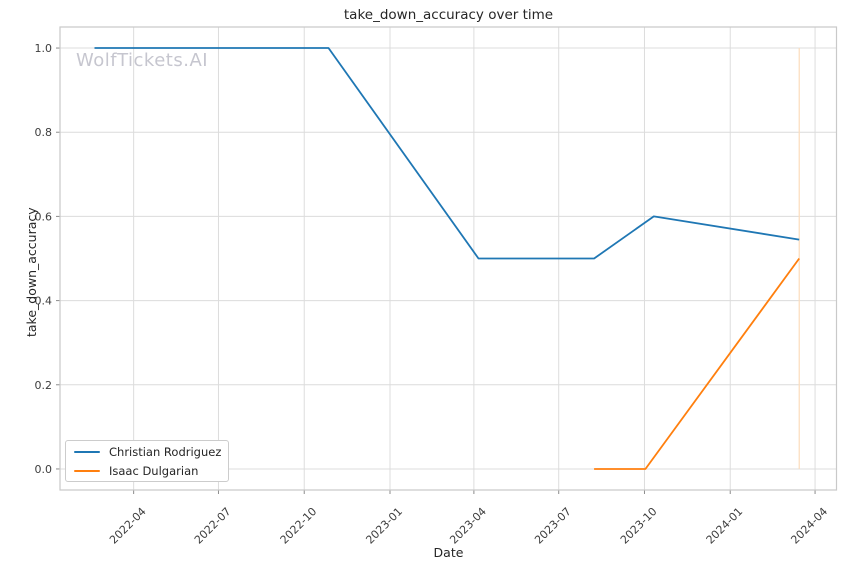 The width and height of the screenshot is (847, 575). I want to click on x-tick-label: 2022-07, so click(213, 526).